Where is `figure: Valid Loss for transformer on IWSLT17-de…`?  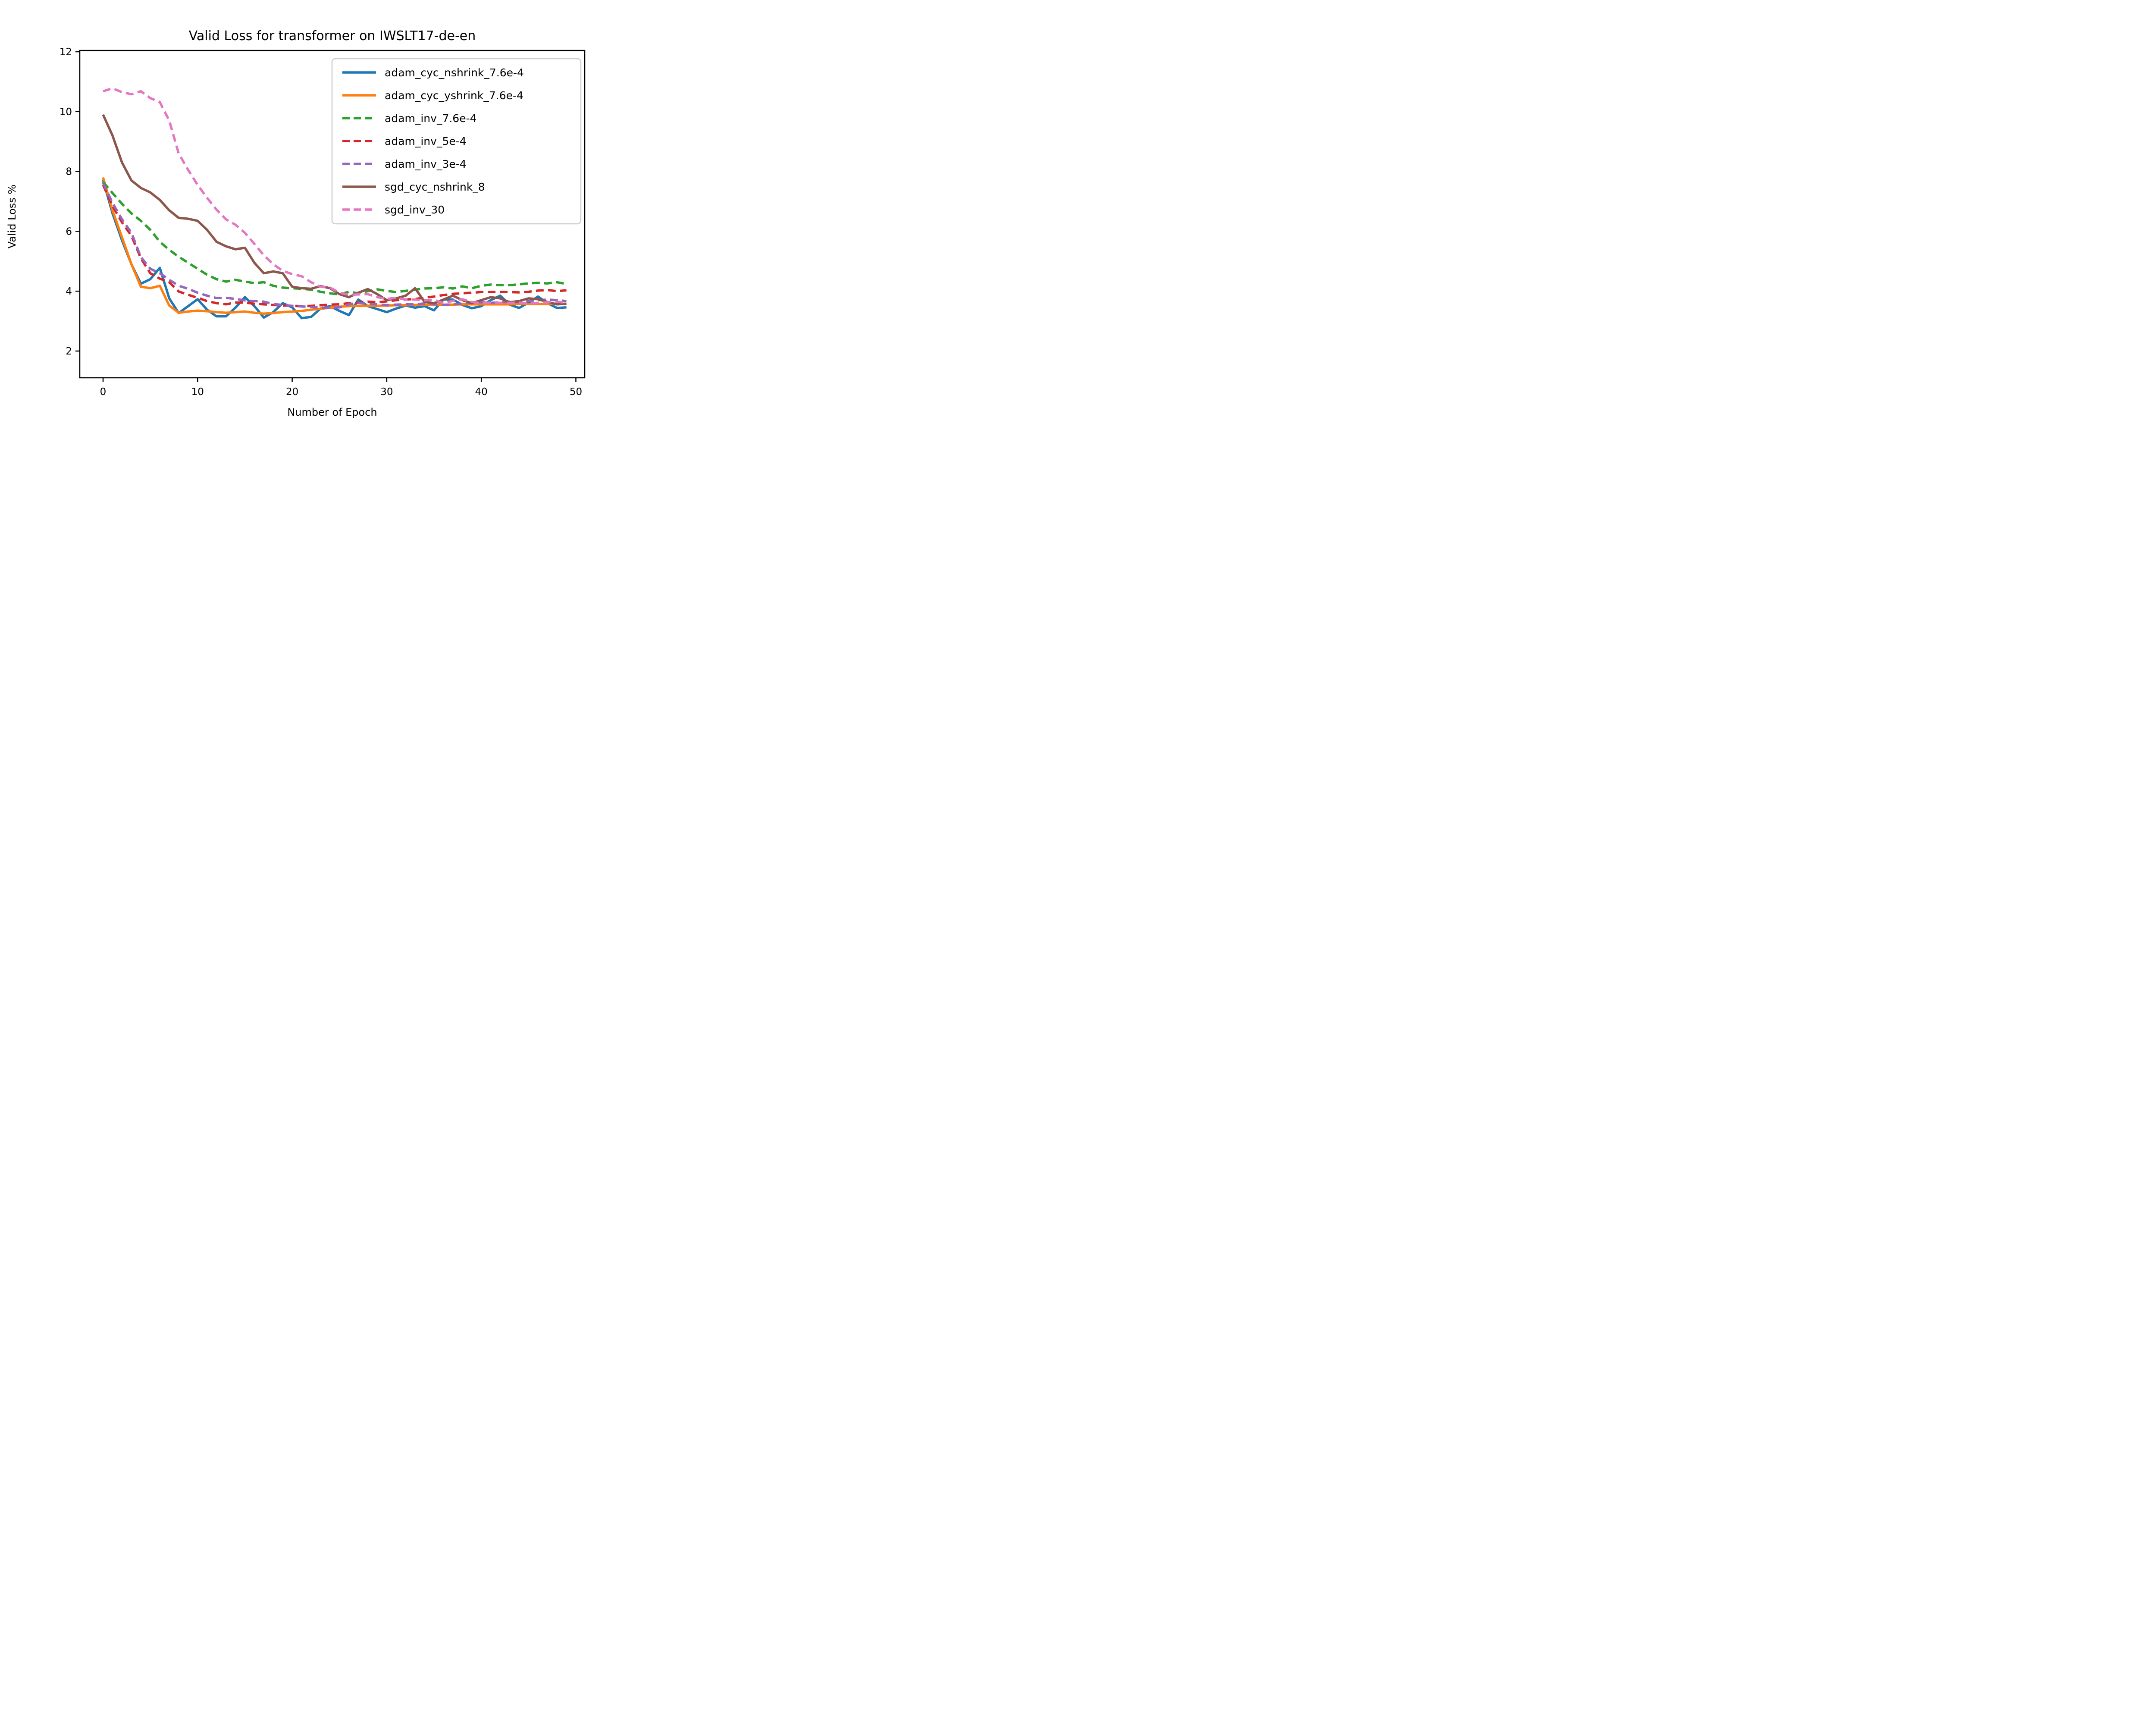 figure: Valid Loss for transformer on IWSLT17-de… is located at coordinates (323, 216).